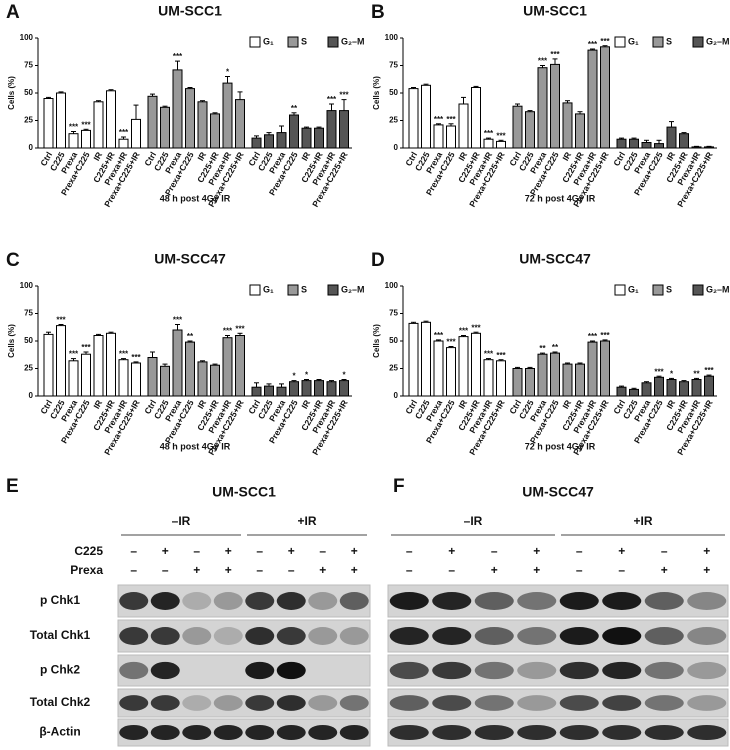 The height and width of the screenshot is (750, 730). Describe the element at coordinates (696, 374) in the screenshot. I see `significance-label: **` at that location.